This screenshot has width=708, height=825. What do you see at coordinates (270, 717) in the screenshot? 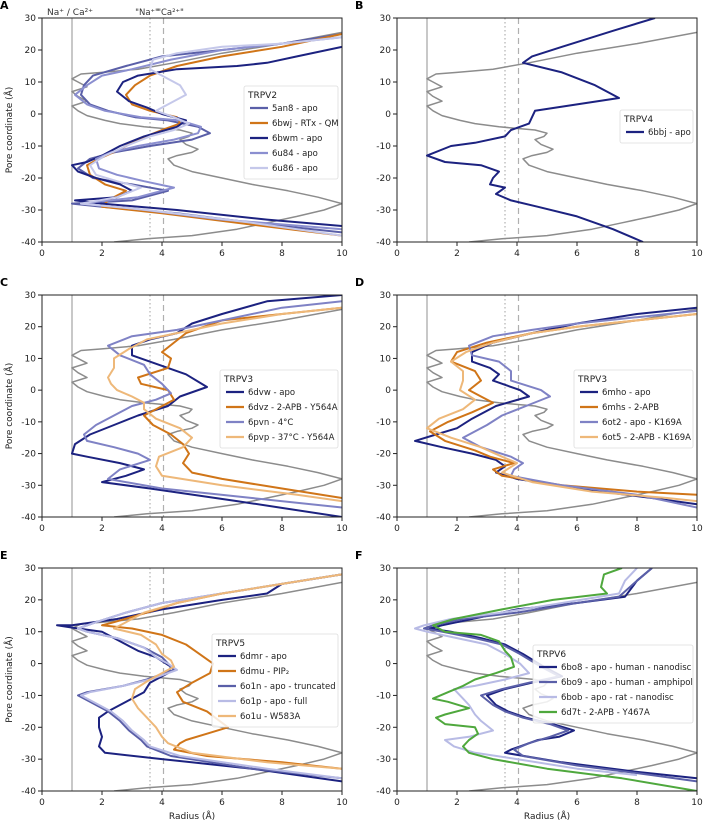
I see `legend-entry: 6o1u - W583A` at bounding box center [270, 717].